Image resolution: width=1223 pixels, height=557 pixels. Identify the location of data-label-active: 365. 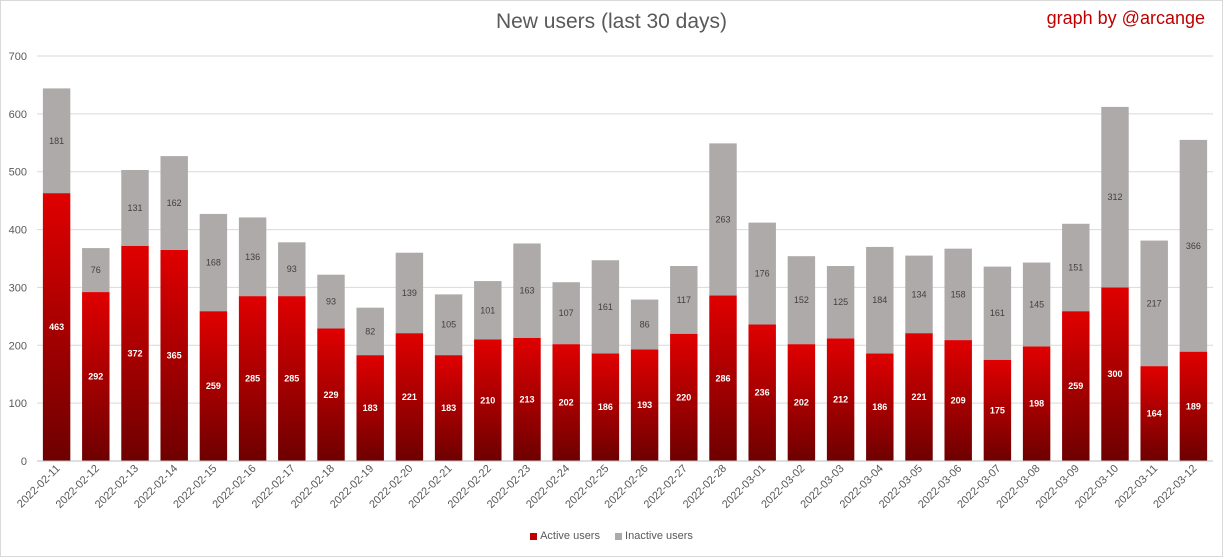
(174, 355).